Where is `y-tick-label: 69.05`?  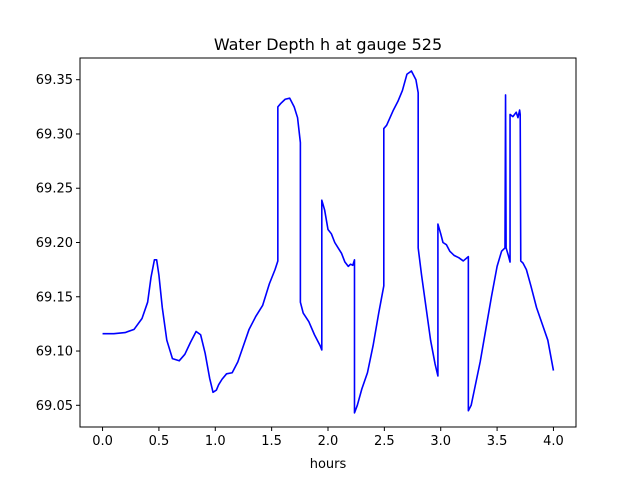 y-tick-label: 69.05 is located at coordinates (54, 406).